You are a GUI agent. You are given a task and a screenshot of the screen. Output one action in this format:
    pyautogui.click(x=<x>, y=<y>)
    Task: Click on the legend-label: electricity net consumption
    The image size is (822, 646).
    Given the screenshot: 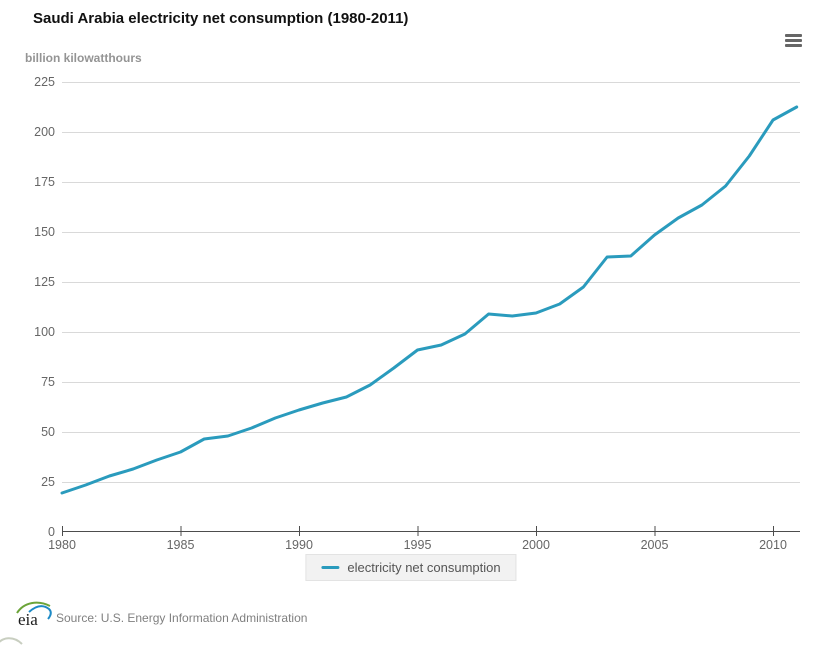 What is the action you would take?
    pyautogui.click(x=424, y=567)
    